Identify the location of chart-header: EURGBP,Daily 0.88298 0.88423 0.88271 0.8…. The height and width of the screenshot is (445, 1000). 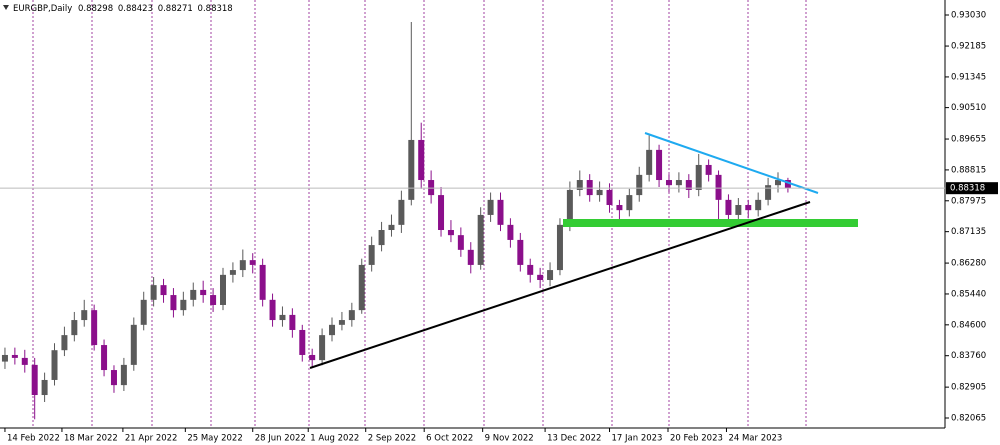
(123, 9).